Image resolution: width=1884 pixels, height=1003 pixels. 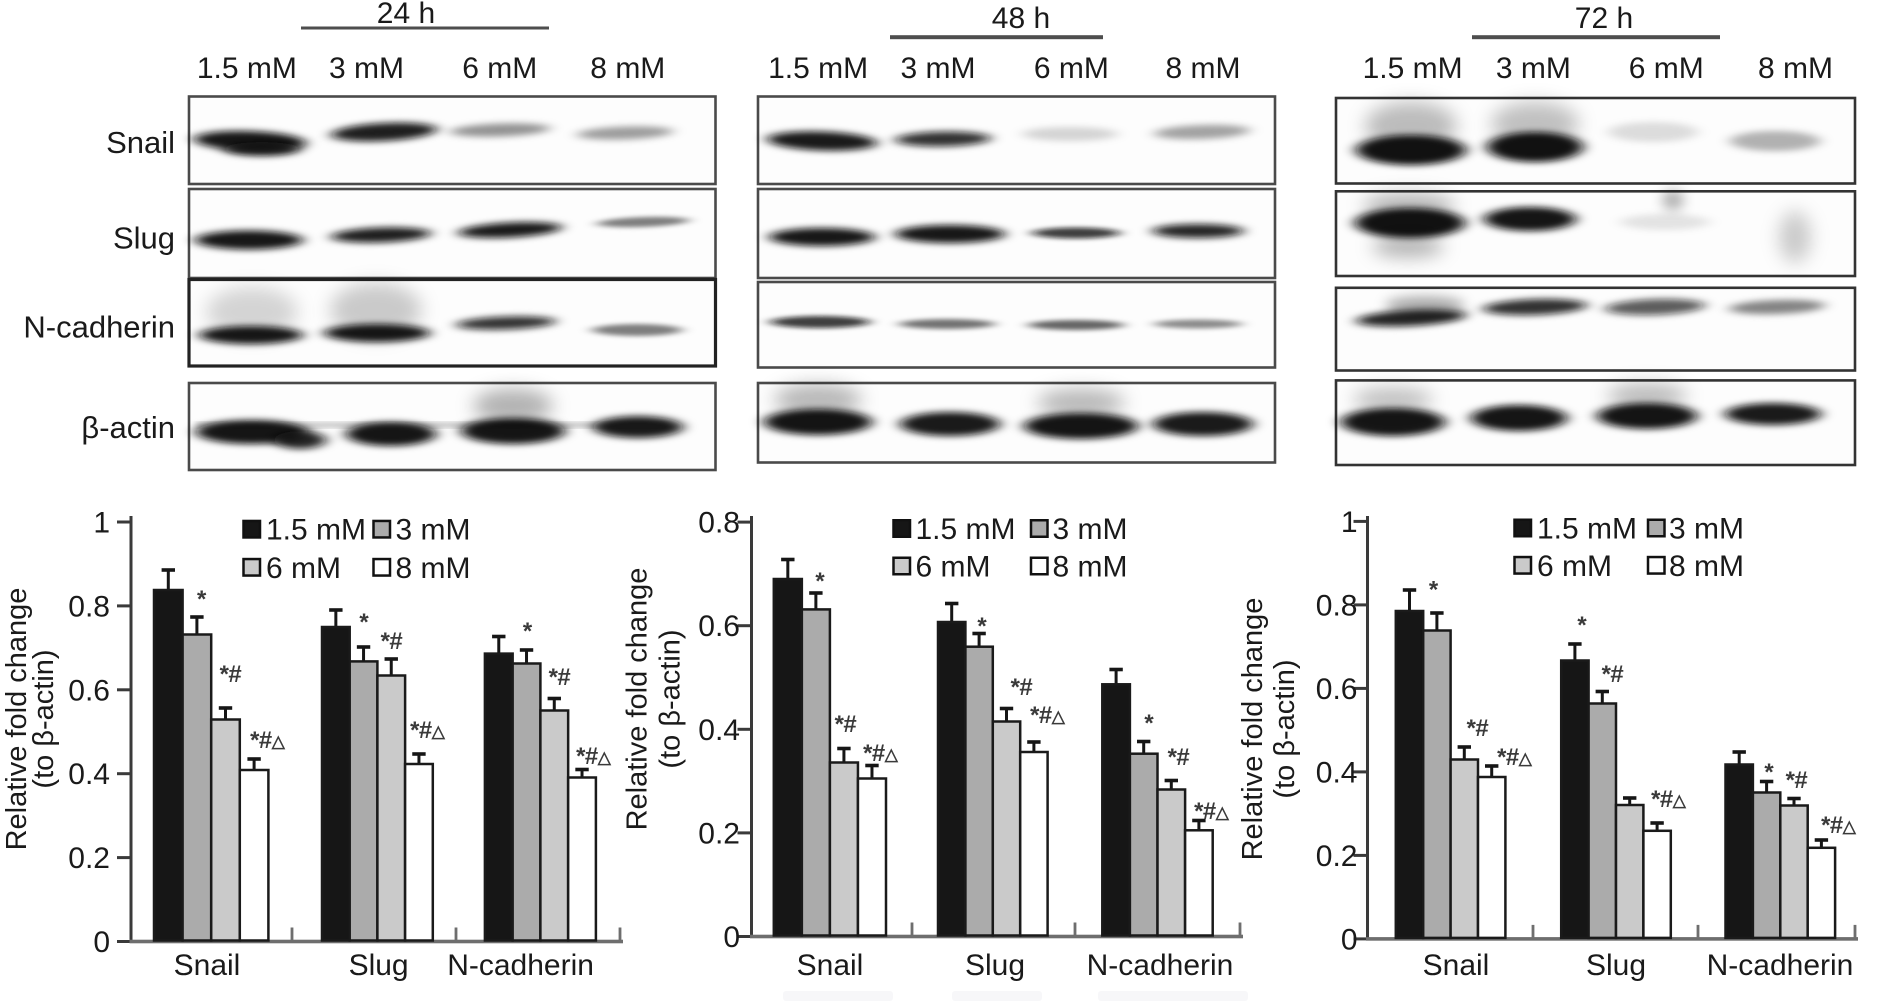 I want to click on svg-text: β-actin, so click(x=128, y=427).